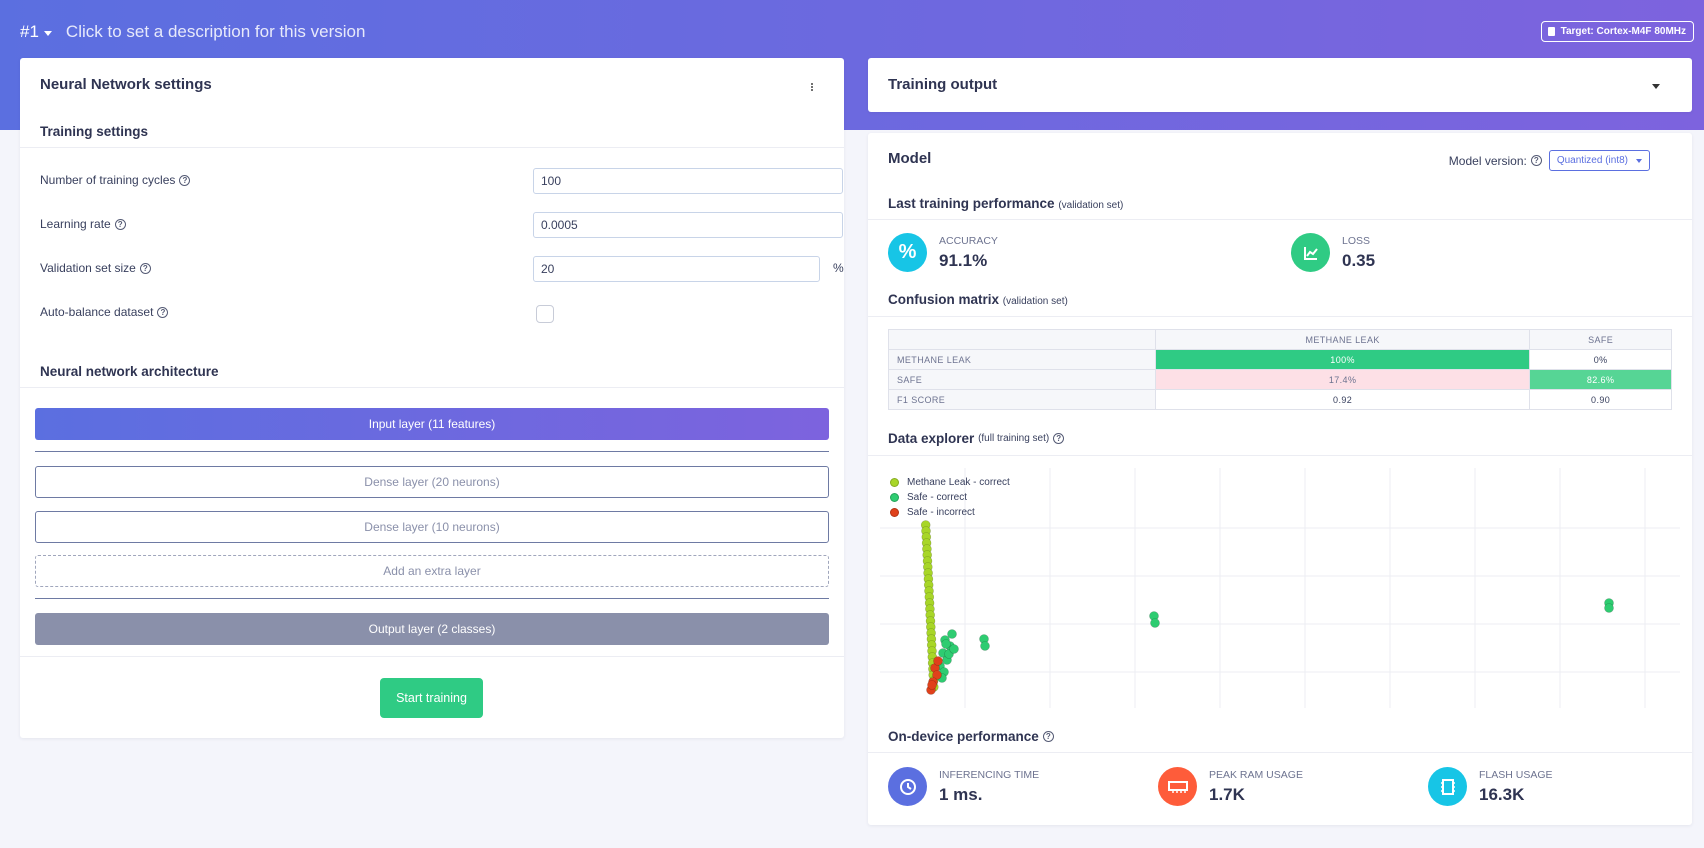 The image size is (1704, 848). I want to click on matrix-cell: 0.90, so click(1600, 399).